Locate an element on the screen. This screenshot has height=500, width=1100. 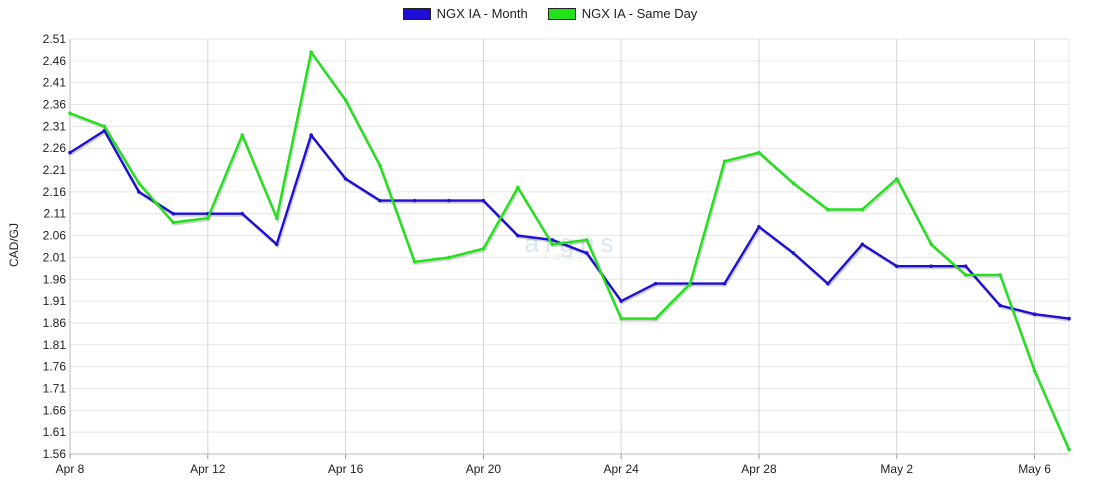
y-tick-label: 1.71 is located at coordinates (55, 388).